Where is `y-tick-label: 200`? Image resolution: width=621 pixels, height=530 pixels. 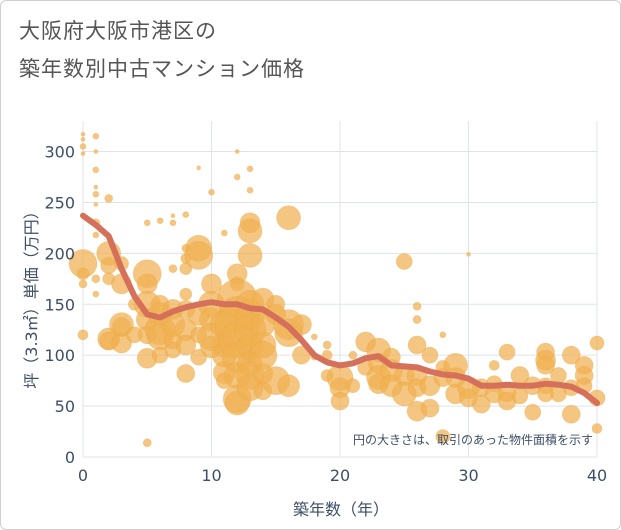
y-tick-label: 200 is located at coordinates (59, 253).